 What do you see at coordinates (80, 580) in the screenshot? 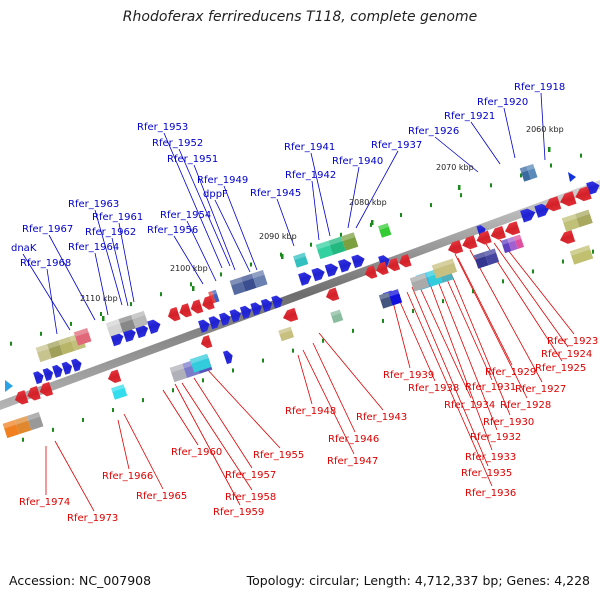
I see `accession-text: Accession: NC_007908` at bounding box center [80, 580].